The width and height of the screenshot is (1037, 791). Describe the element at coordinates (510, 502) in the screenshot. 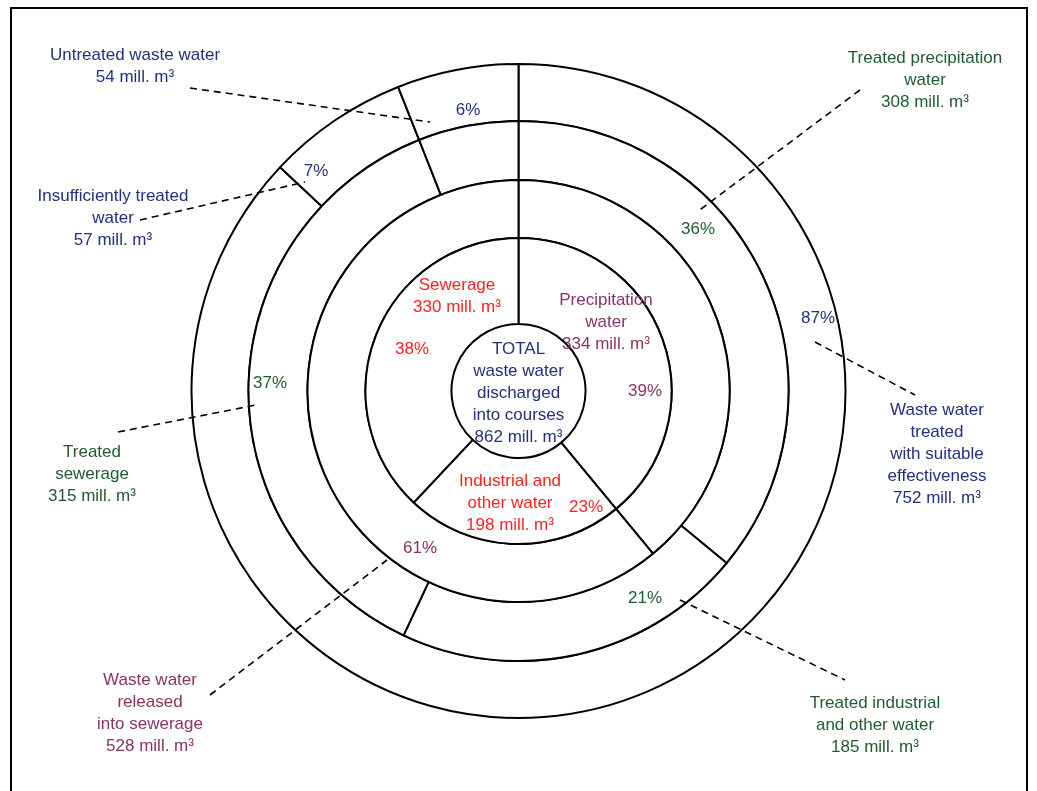

I see `slice-label: Industrial and other water 198 mill. m³` at that location.